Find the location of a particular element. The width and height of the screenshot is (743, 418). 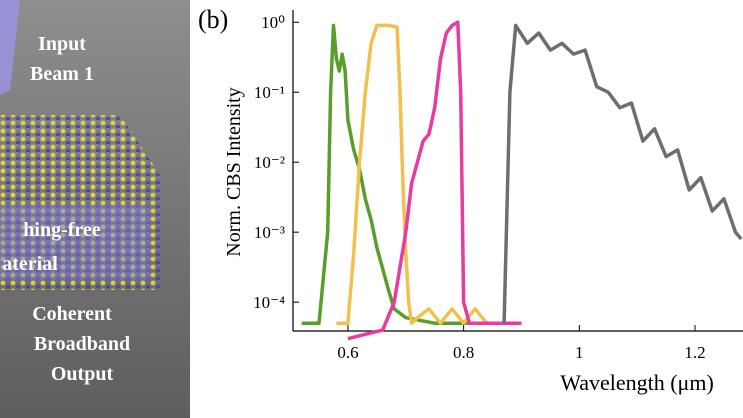

y-axis-label: Norm. CBS Intensity is located at coordinates (234, 171).